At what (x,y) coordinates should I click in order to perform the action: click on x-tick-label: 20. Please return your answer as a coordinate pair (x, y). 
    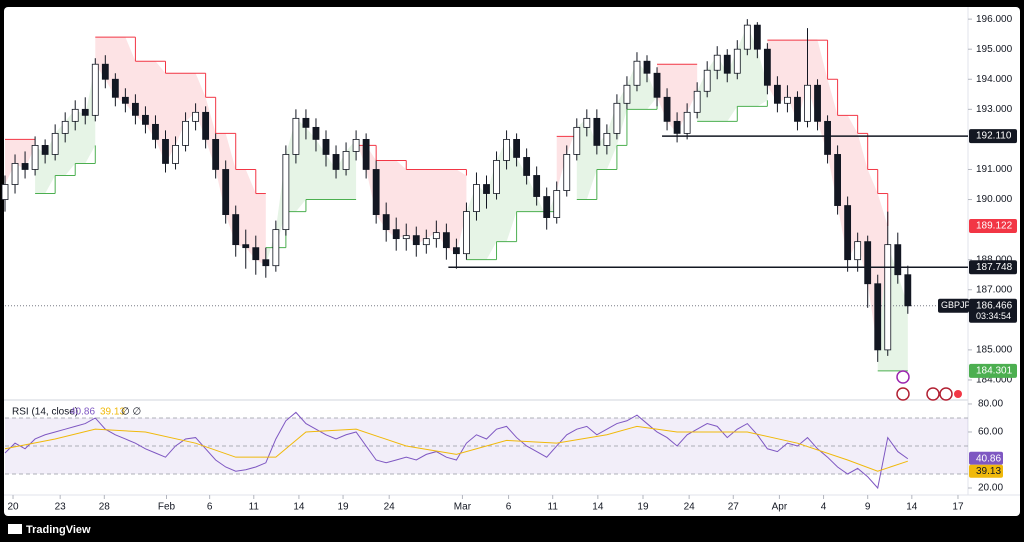
    Looking at the image, I should click on (13, 507).